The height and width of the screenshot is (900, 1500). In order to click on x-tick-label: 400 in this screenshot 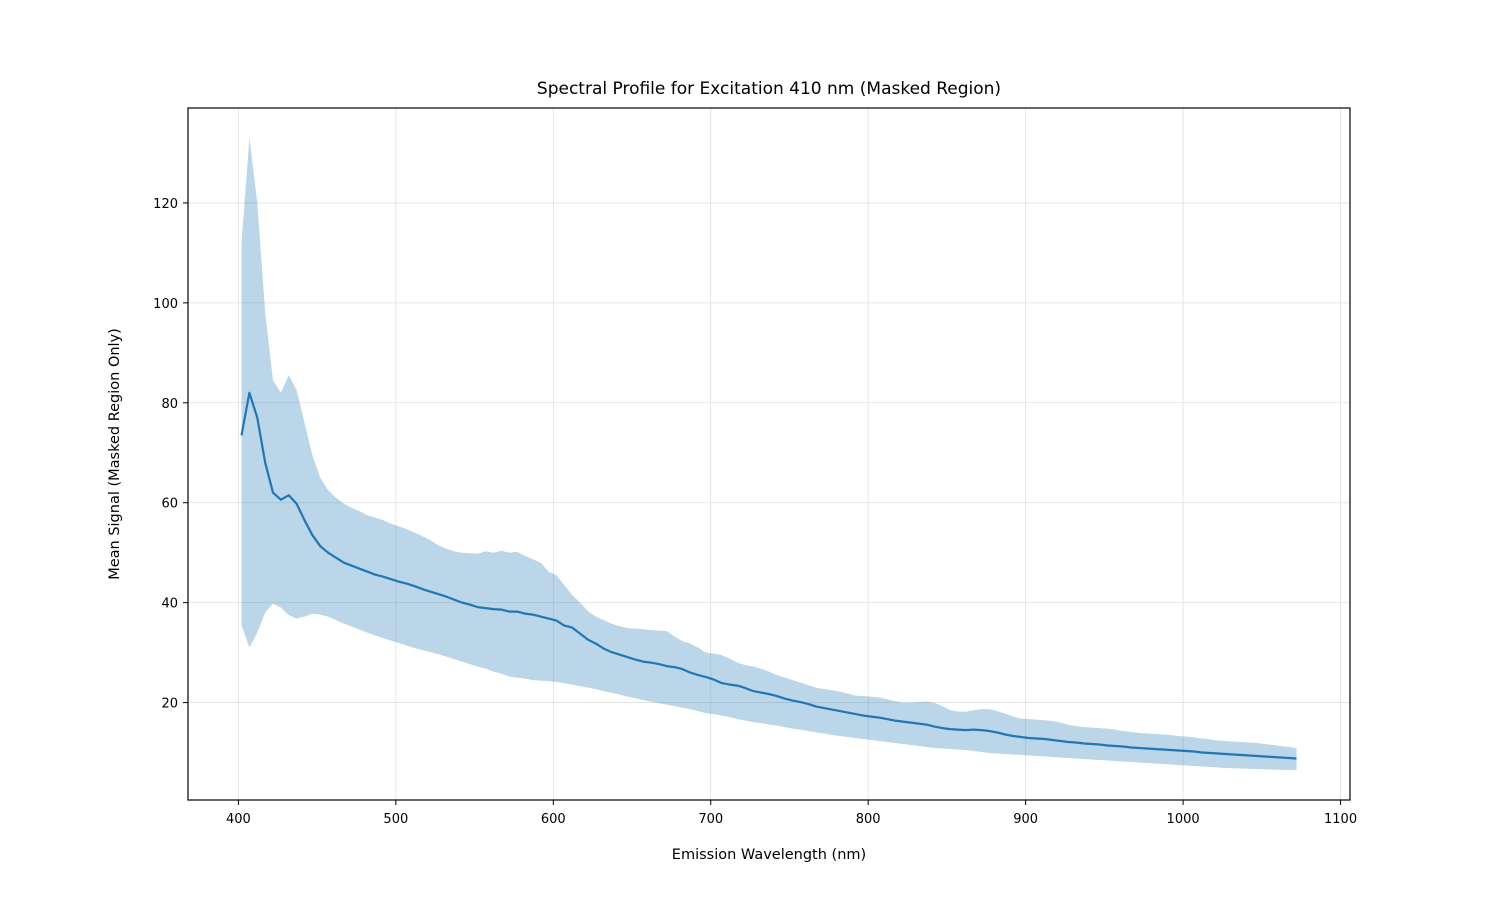, I will do `click(238, 819)`.